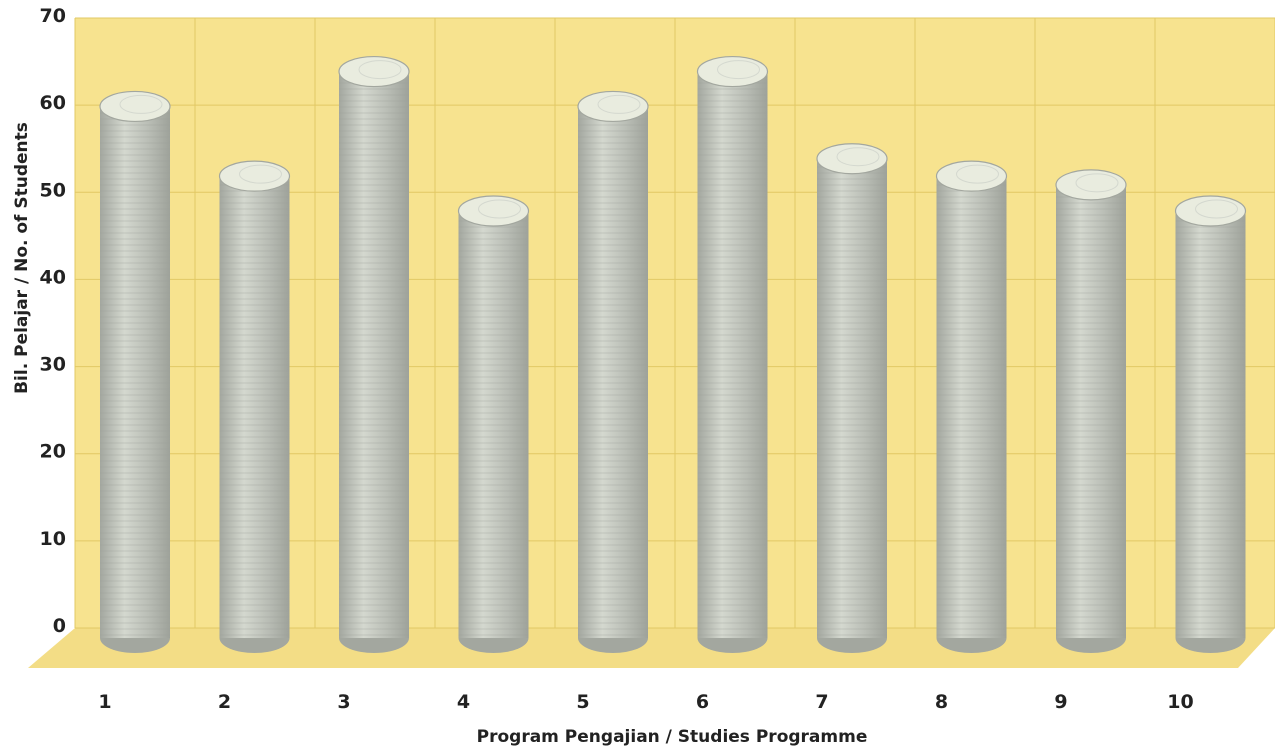 This screenshot has width=1275, height=753. I want to click on y-tick-label: 20, so click(53, 452).